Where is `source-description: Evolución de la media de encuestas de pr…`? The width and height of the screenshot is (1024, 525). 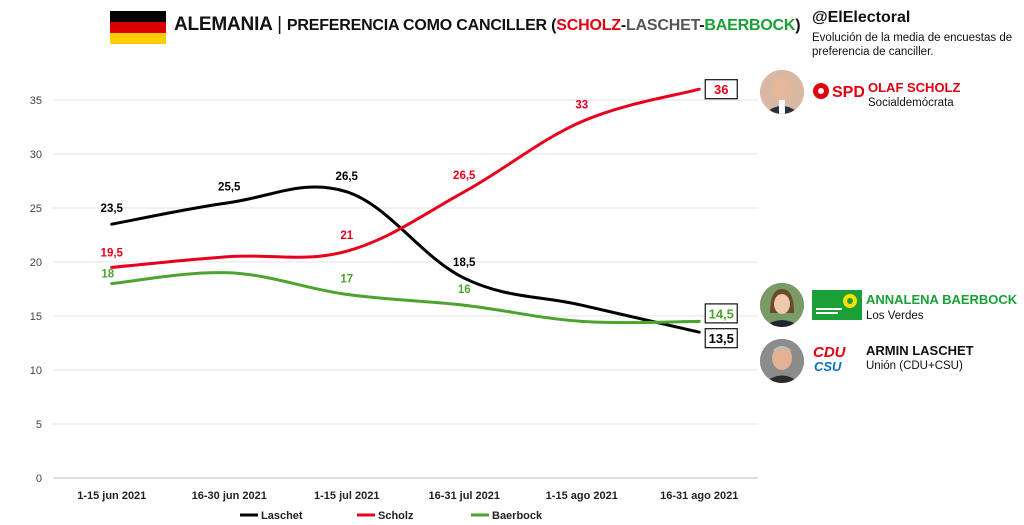 source-description: Evolución de la media de encuestas de pr… is located at coordinates (912, 45).